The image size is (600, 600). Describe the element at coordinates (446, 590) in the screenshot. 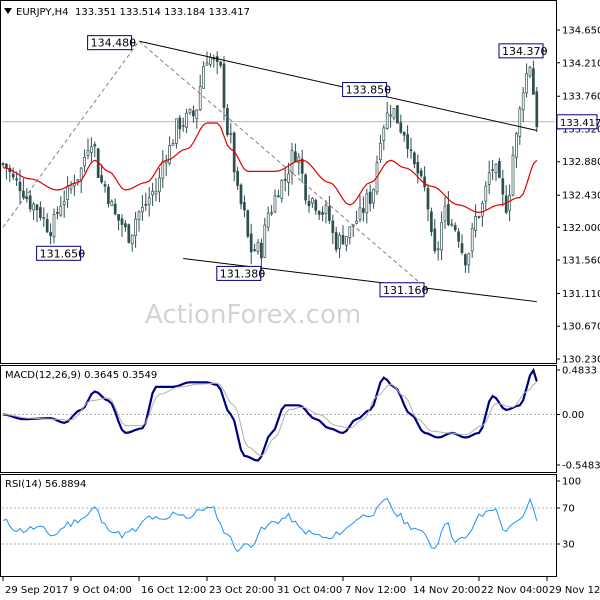

I see `time-tick-label: 14 Nov 20:00` at that location.